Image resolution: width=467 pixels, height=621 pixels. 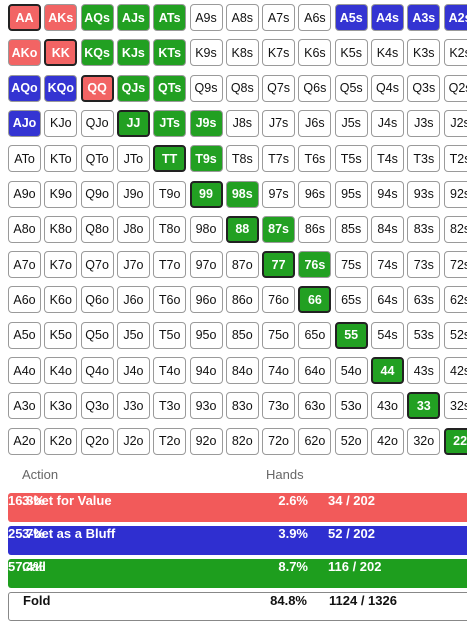 I want to click on hand-cell: 32o, so click(x=424, y=441).